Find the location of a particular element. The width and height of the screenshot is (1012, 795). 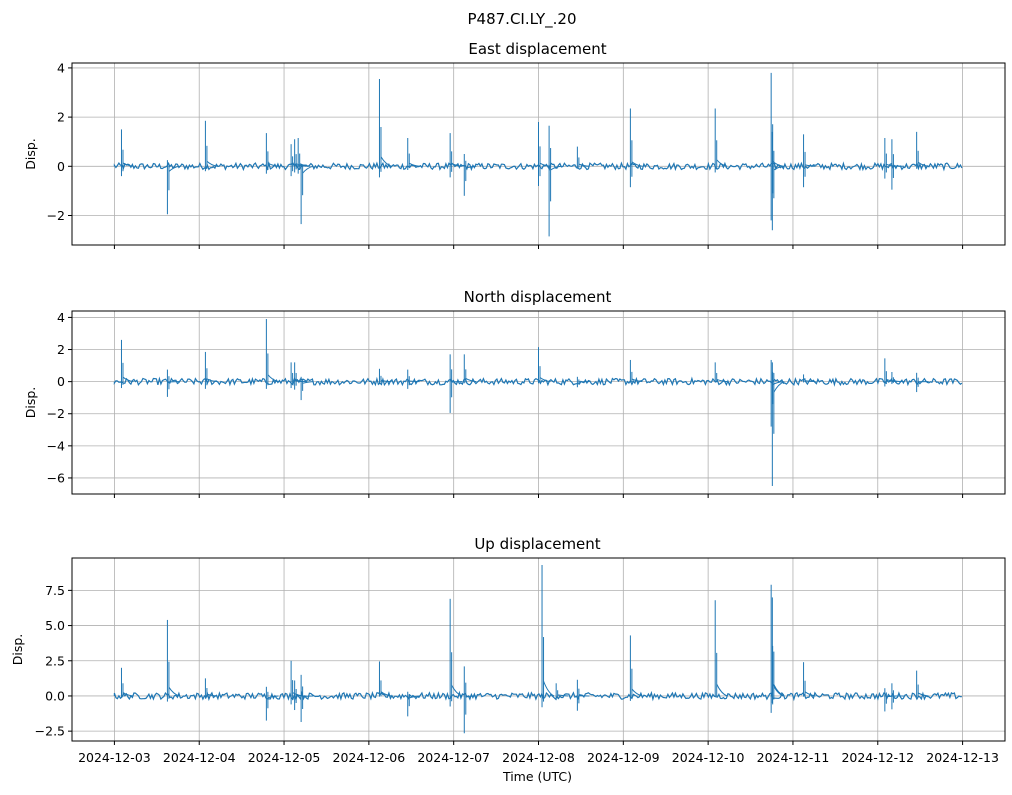

x-tick-label: 2024-12-08 is located at coordinates (538, 757).